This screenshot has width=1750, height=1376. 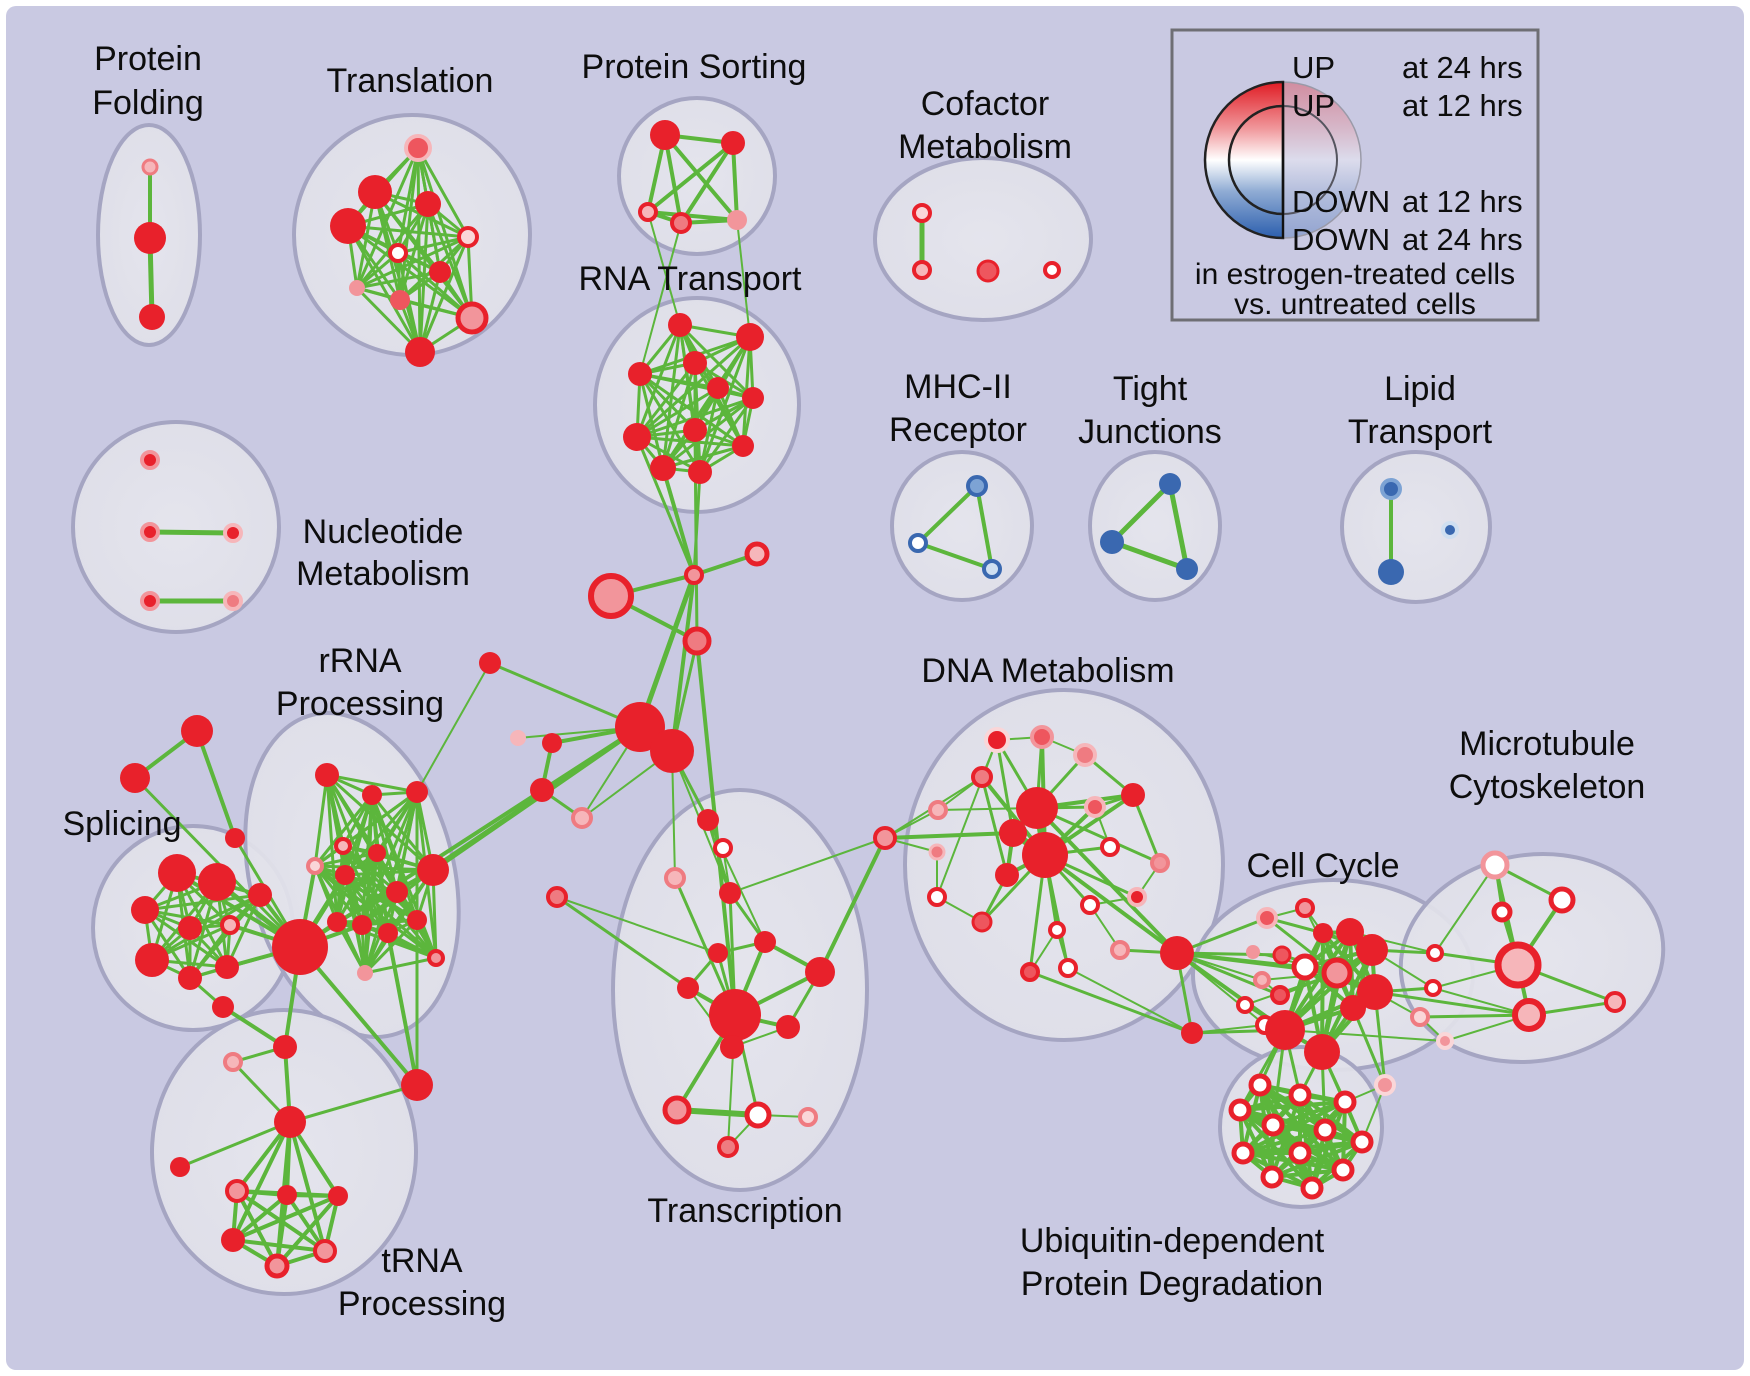 I want to click on cluster-ellipse-tight-junctions, so click(x=1155, y=526).